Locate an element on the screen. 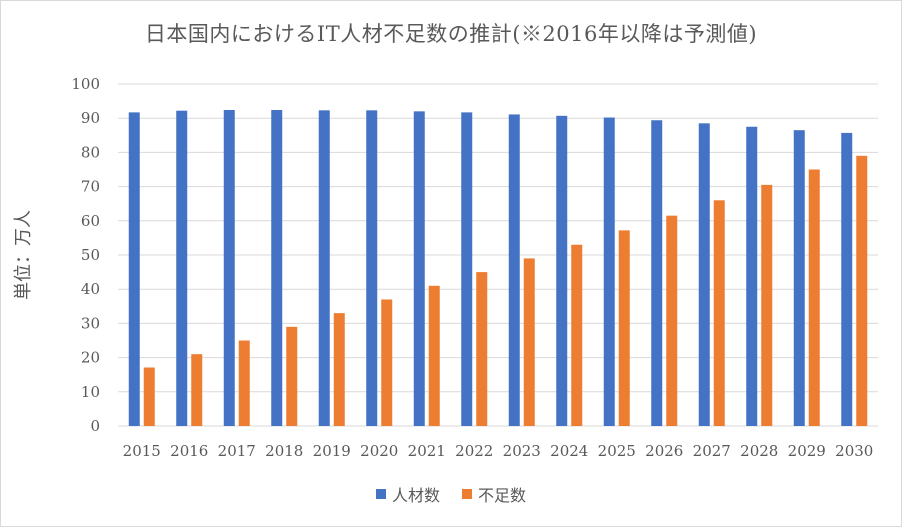 This screenshot has height=527, width=902. y-tick-label: 60 is located at coordinates (90, 221).